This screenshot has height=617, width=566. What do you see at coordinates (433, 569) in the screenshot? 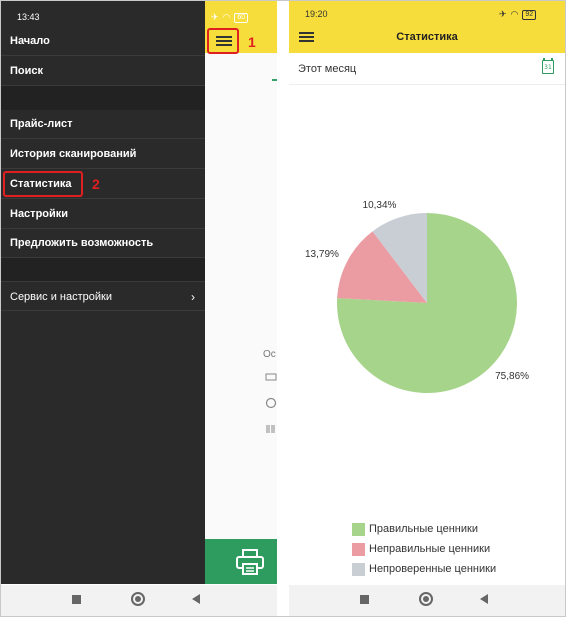
I see `legend-label: Непроверенные ценники` at bounding box center [433, 569].